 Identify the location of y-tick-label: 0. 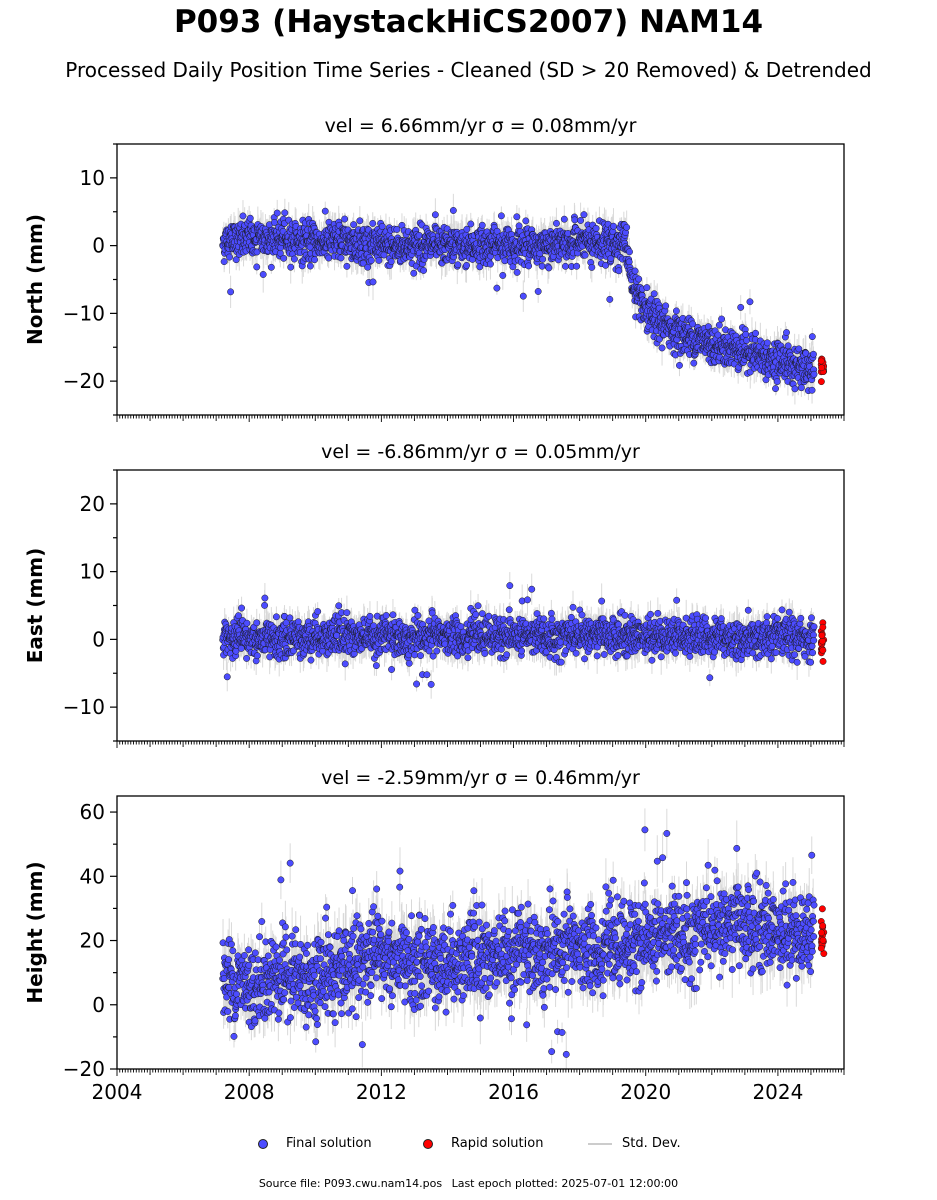
(98, 246).